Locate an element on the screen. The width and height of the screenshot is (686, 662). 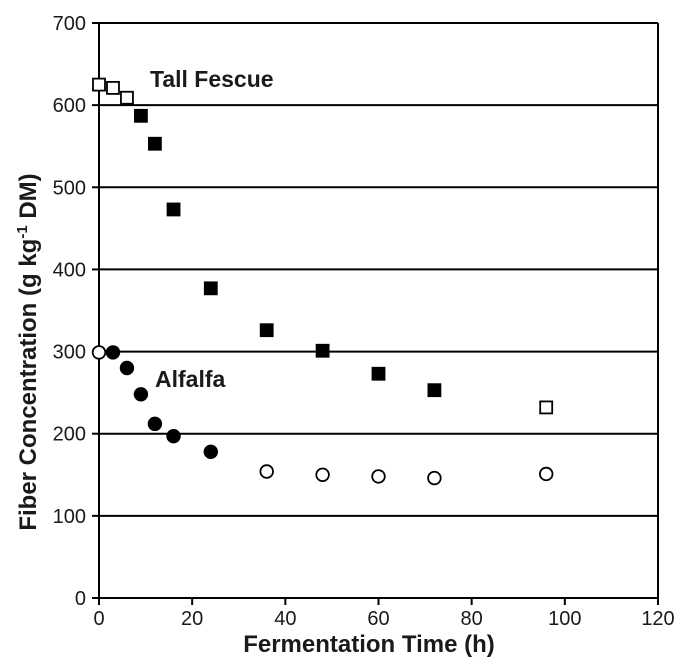
y-axis-title-tail: DM) is located at coordinates (28, 199).